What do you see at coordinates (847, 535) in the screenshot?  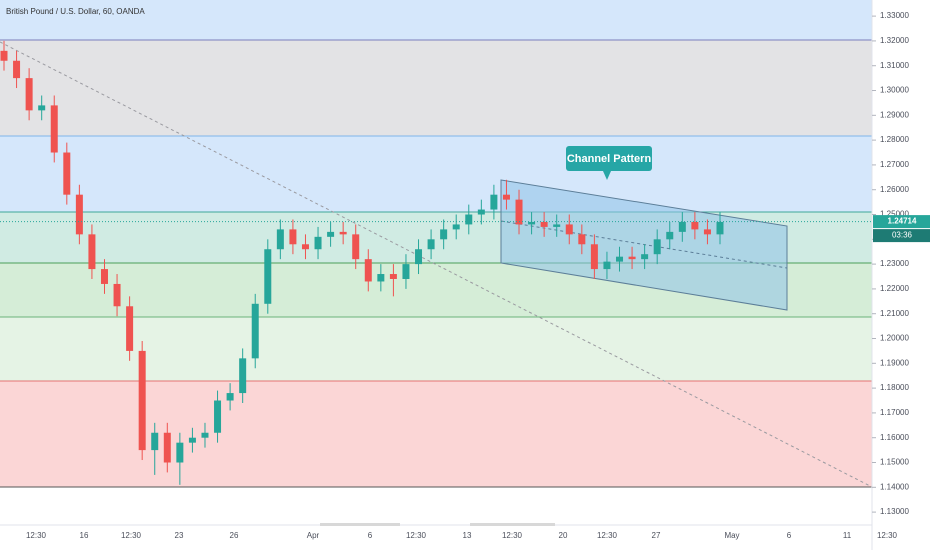 I see `x-tick-label: 11` at bounding box center [847, 535].